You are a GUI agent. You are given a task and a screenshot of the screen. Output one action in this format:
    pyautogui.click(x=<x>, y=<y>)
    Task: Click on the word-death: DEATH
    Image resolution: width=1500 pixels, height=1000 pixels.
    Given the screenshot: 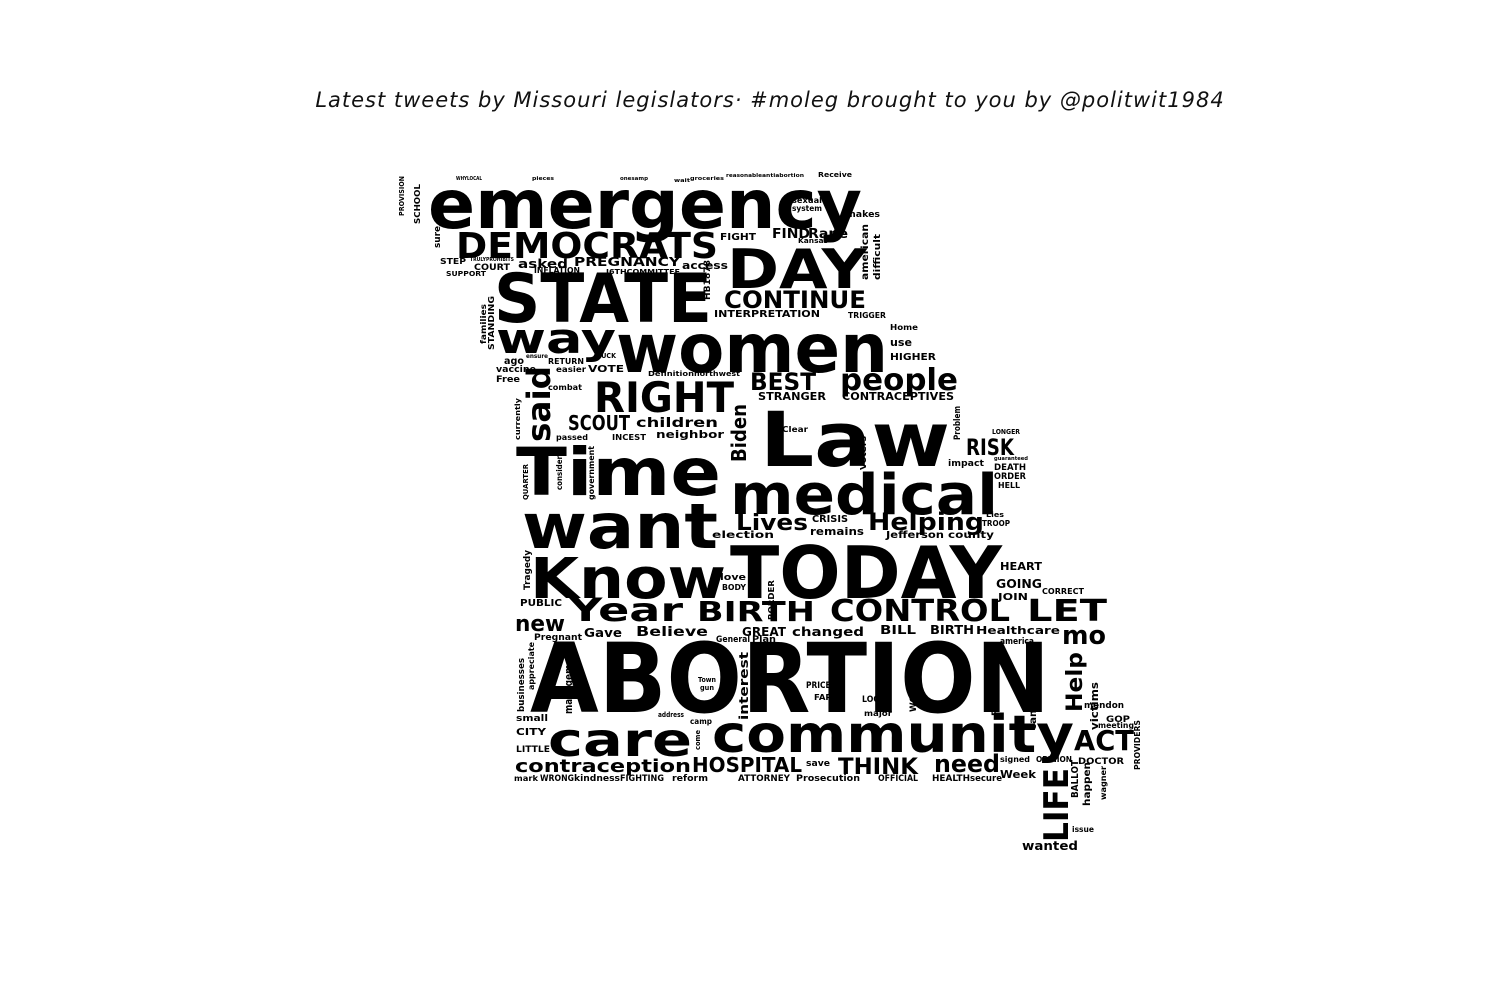 What is the action you would take?
    pyautogui.click(x=1010, y=468)
    